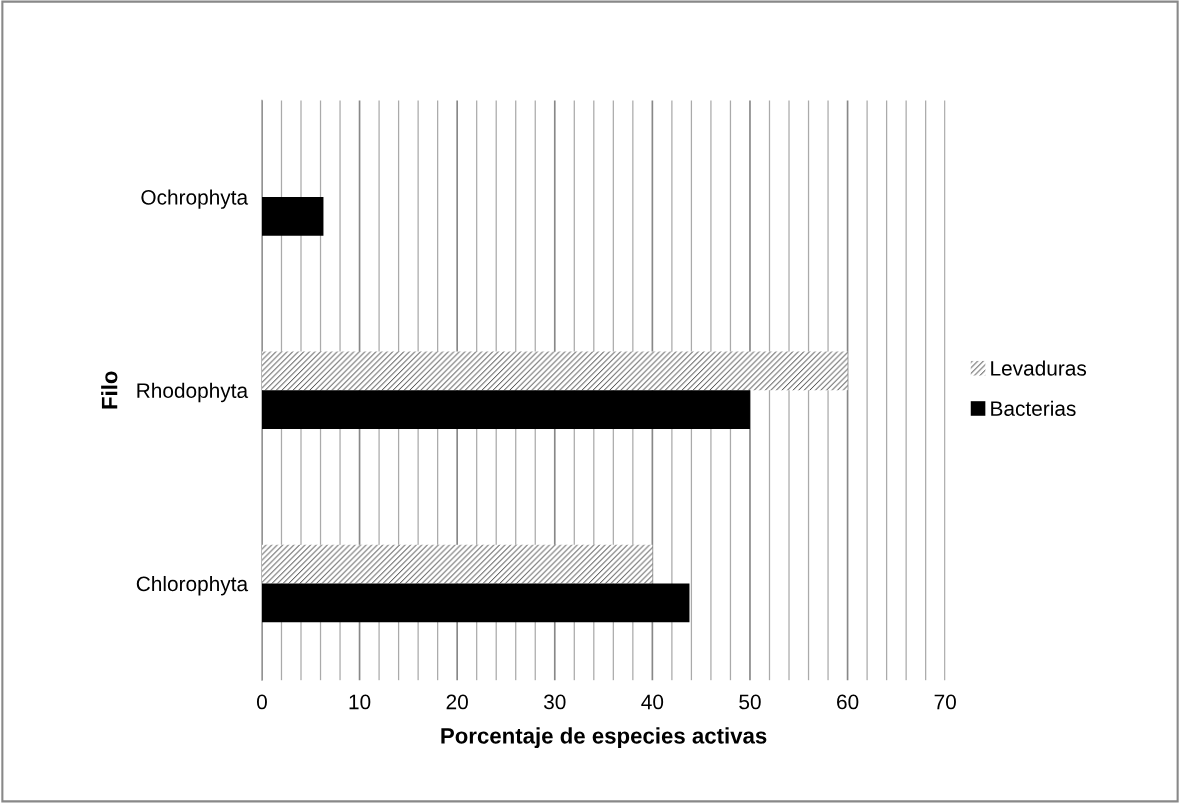 Image resolution: width=1180 pixels, height=803 pixels. What do you see at coordinates (457, 702) in the screenshot?
I see `x-tick-label: 20` at bounding box center [457, 702].